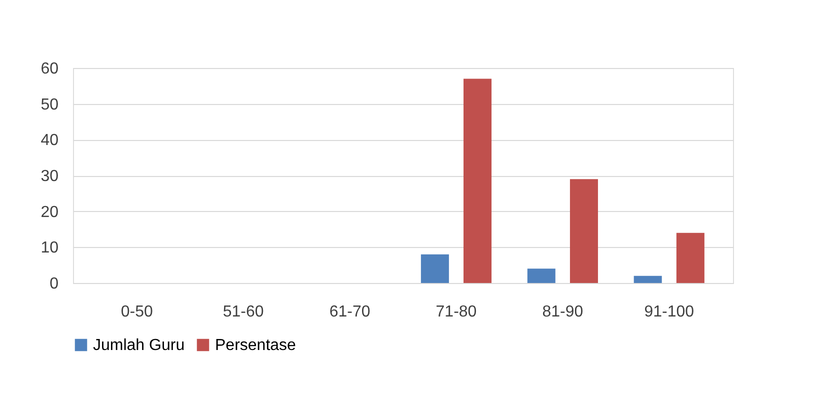 The height and width of the screenshot is (405, 835). Describe the element at coordinates (456, 312) in the screenshot. I see `x-tick-label: 71-80` at that location.